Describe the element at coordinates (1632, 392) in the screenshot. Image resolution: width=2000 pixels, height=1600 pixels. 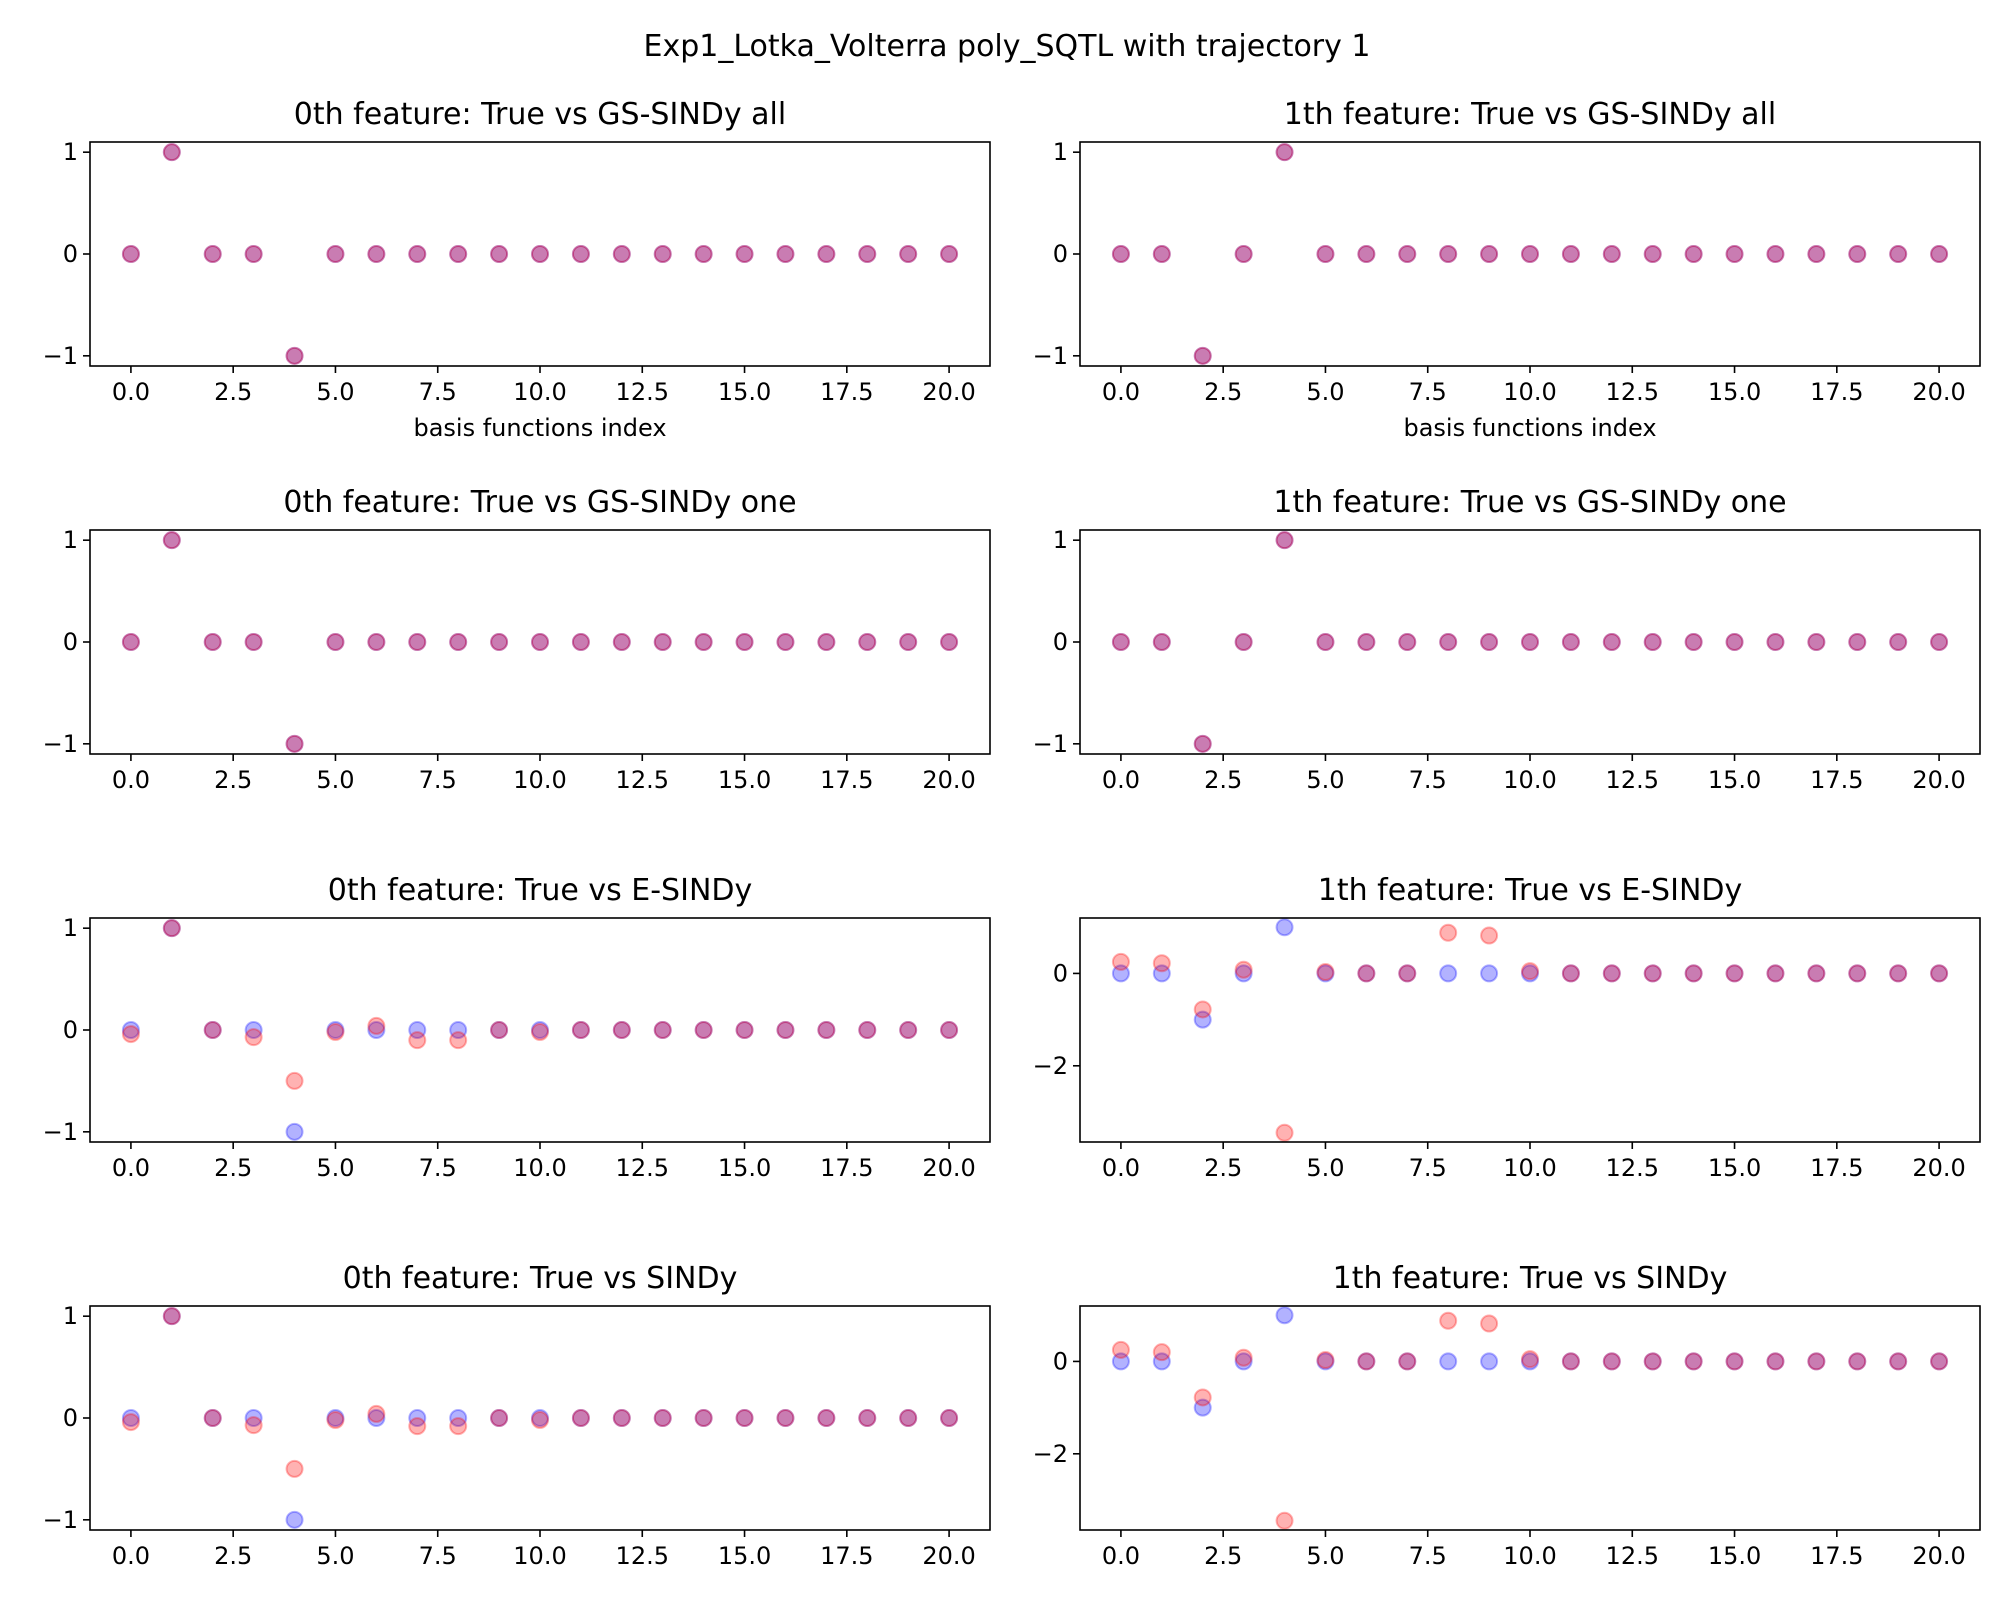
I see `x-tick-label: 12.5` at that location.